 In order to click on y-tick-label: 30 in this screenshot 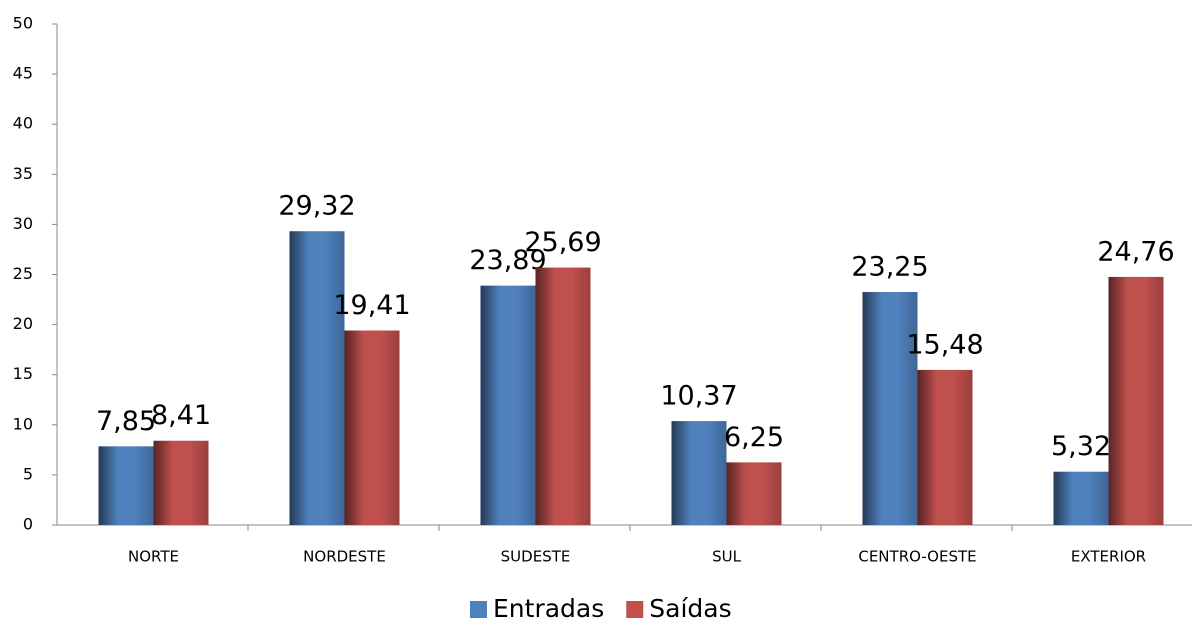, I will do `click(23, 223)`.